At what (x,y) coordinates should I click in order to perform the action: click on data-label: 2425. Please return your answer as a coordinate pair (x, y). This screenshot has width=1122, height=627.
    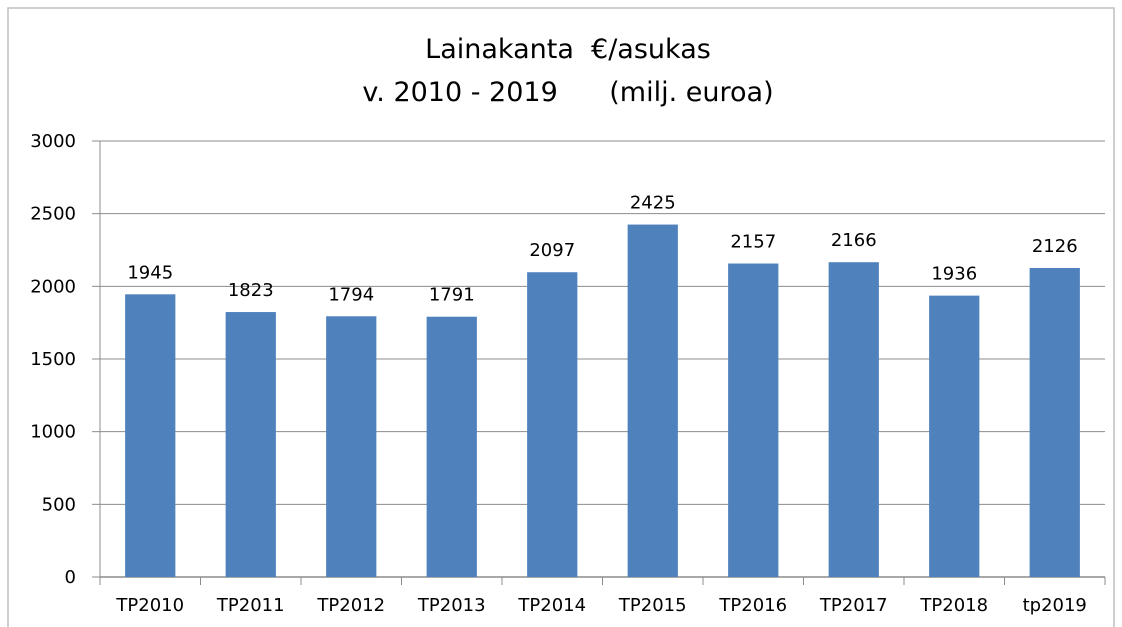
    Looking at the image, I should click on (653, 203).